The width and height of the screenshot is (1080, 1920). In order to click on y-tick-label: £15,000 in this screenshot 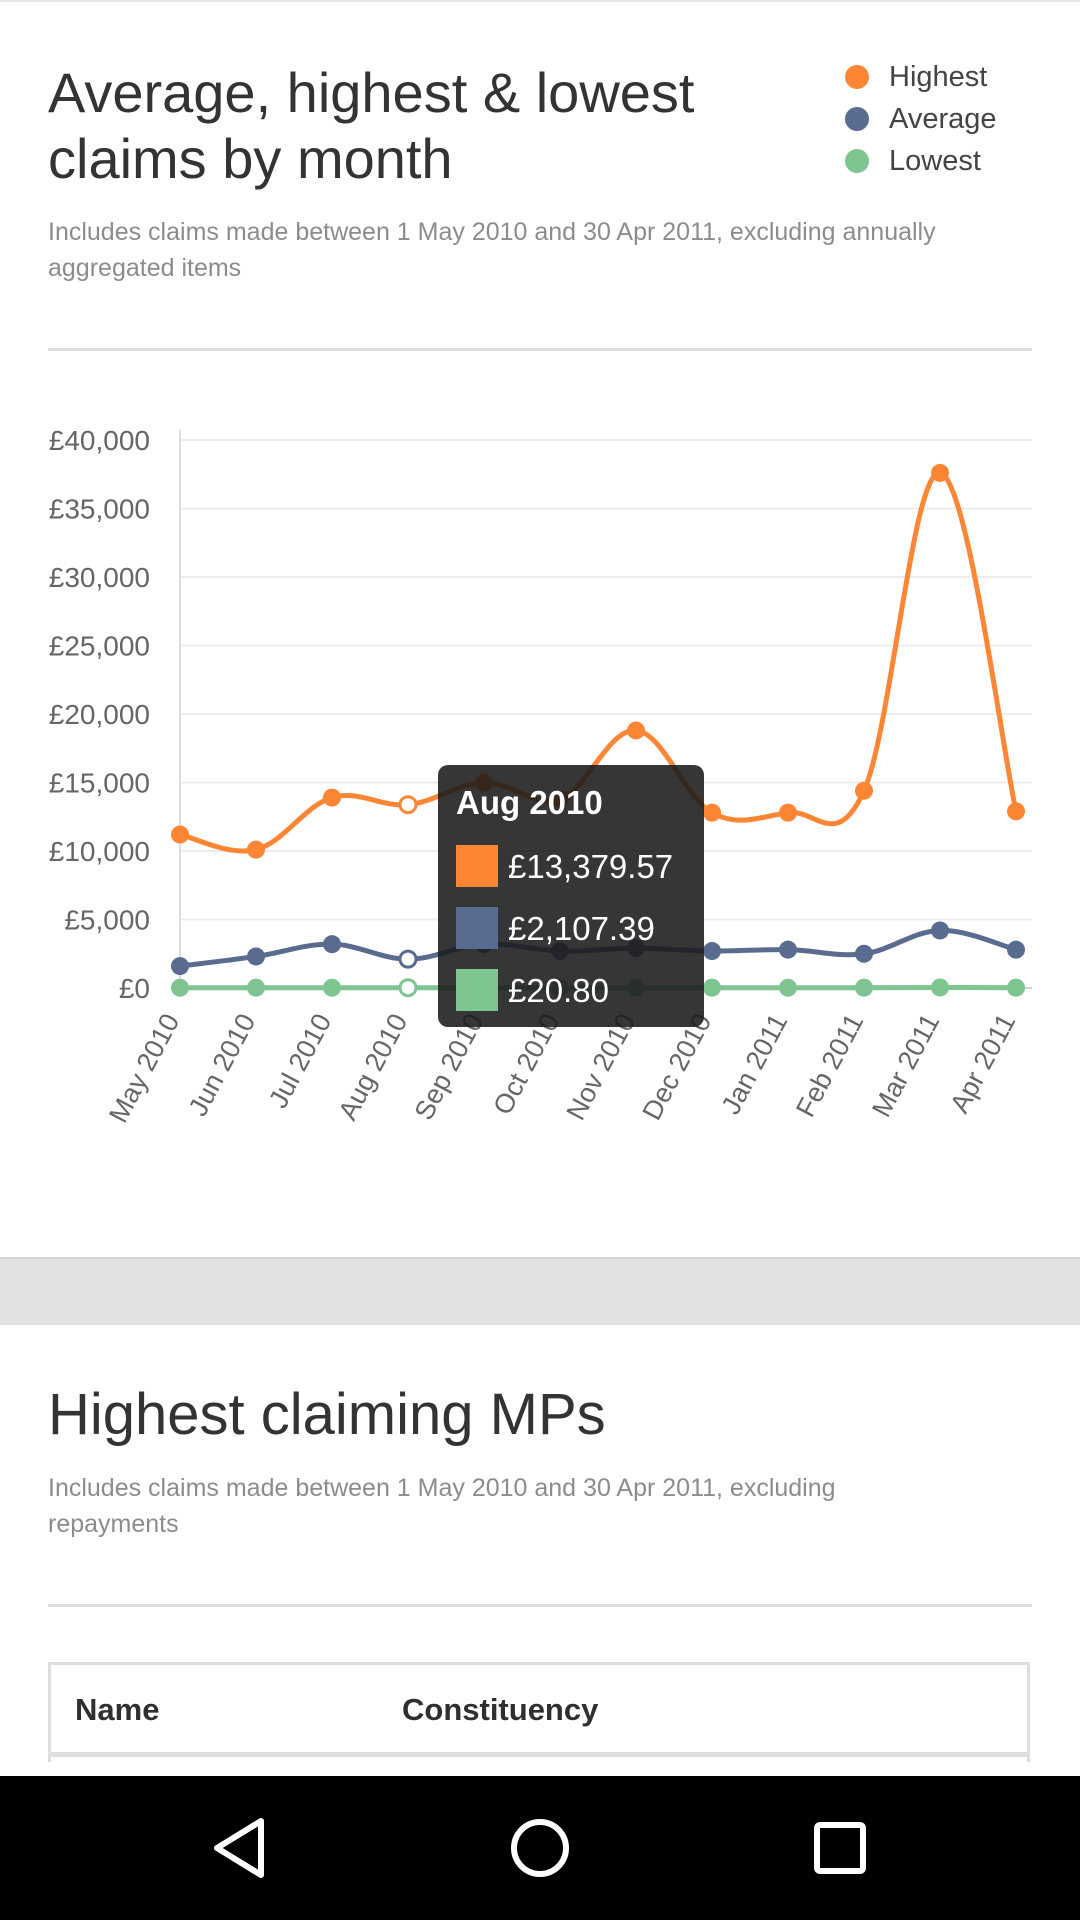, I will do `click(99, 783)`.